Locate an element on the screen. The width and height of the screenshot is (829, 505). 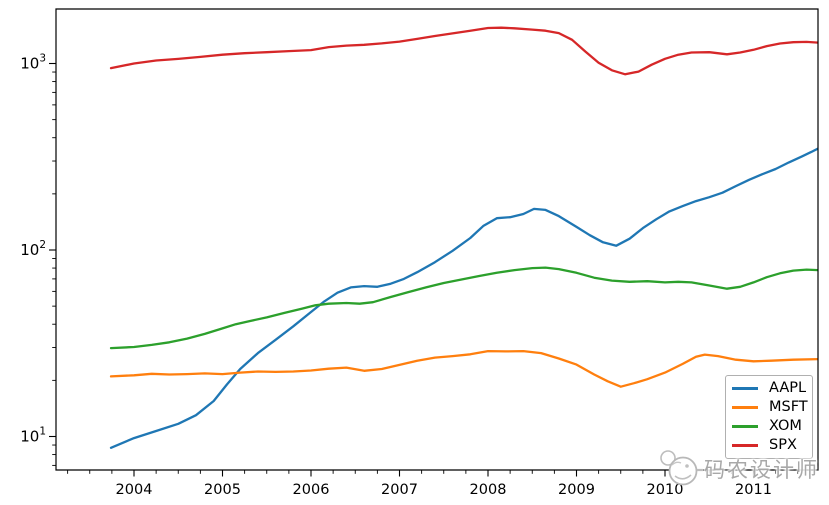
x-tick-label: 2005 is located at coordinates (222, 490).